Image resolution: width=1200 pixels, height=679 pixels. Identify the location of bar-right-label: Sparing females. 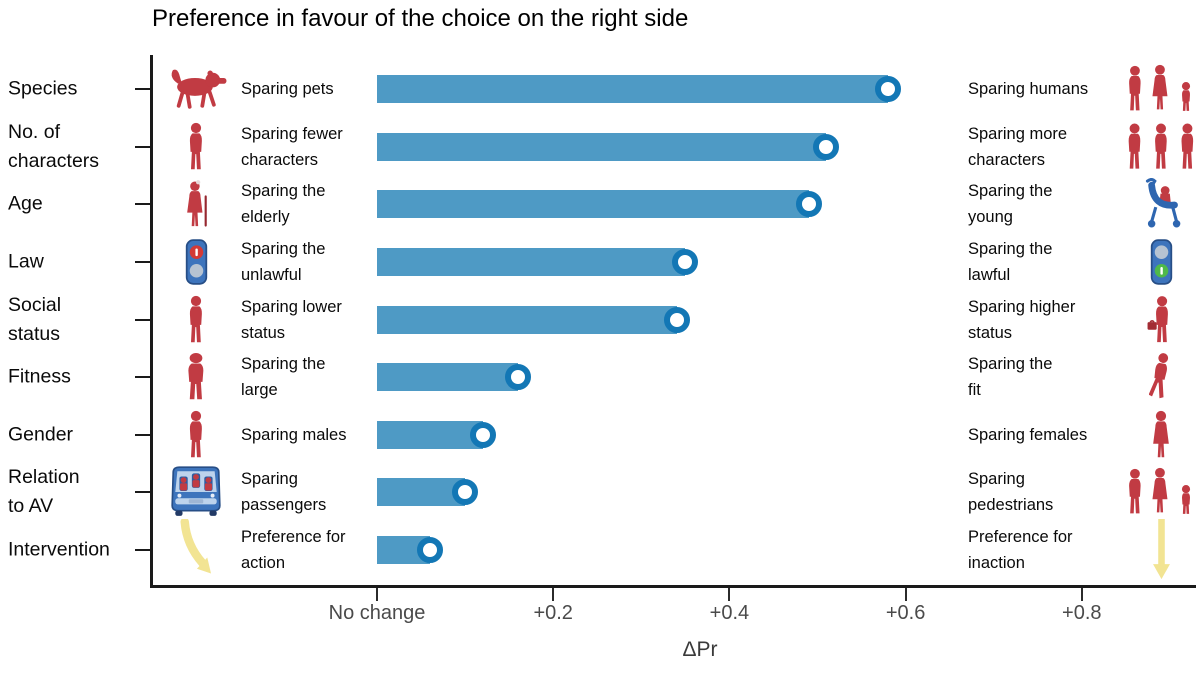
(1028, 435).